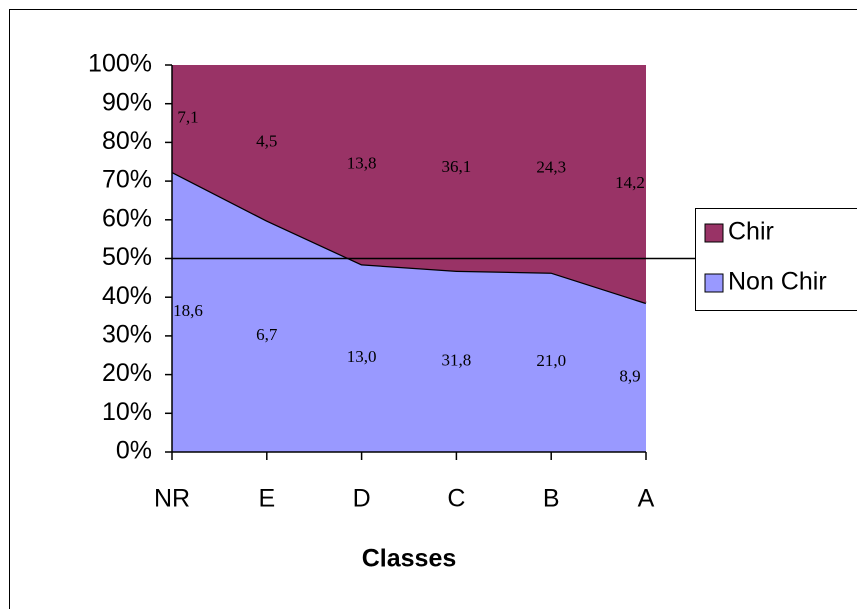 The height and width of the screenshot is (609, 857). Describe the element at coordinates (266, 499) in the screenshot. I see `x-tick-label: E` at that location.